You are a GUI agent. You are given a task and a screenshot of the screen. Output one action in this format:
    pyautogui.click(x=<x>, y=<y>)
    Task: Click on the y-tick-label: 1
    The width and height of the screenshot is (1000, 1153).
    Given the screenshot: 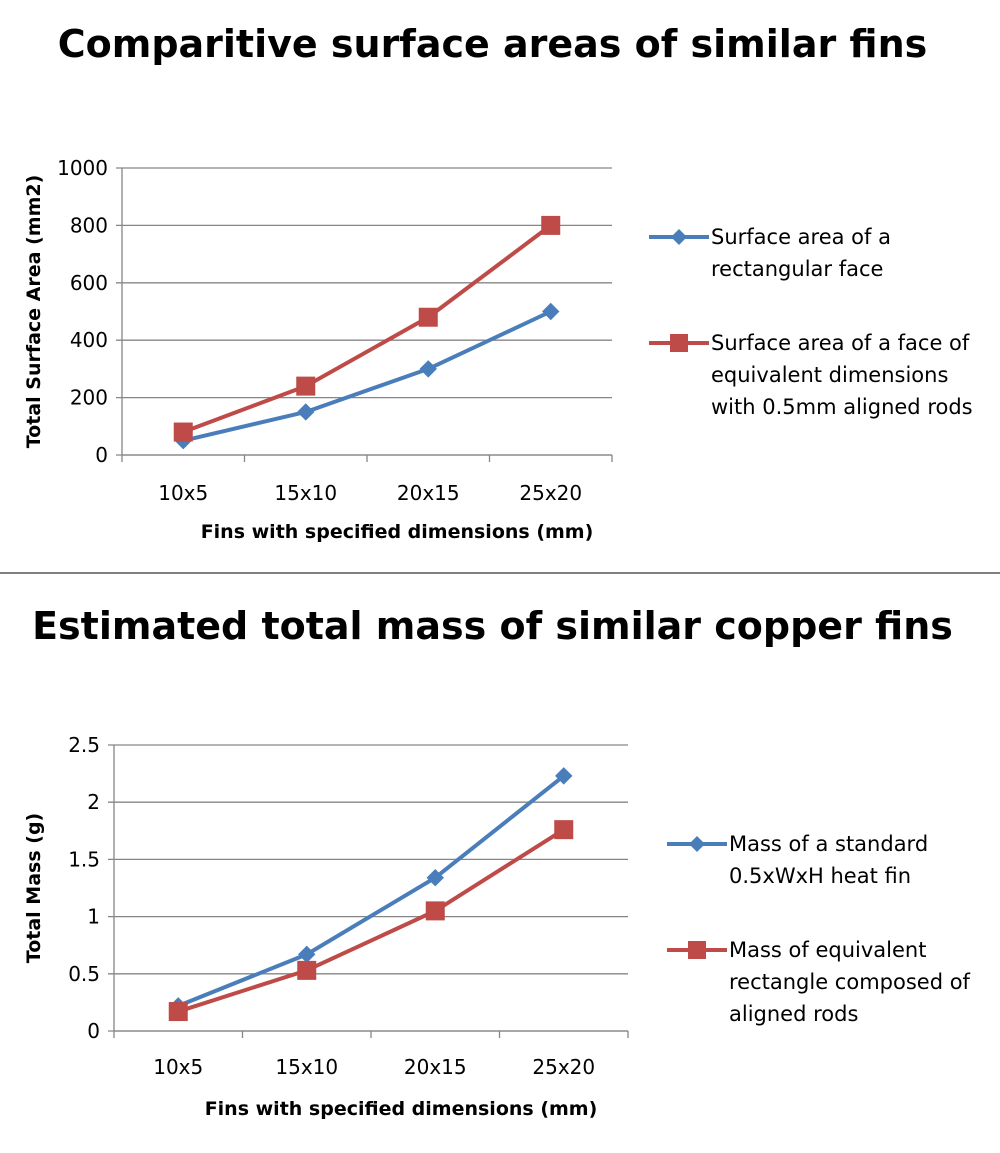 What is the action you would take?
    pyautogui.click(x=93, y=917)
    